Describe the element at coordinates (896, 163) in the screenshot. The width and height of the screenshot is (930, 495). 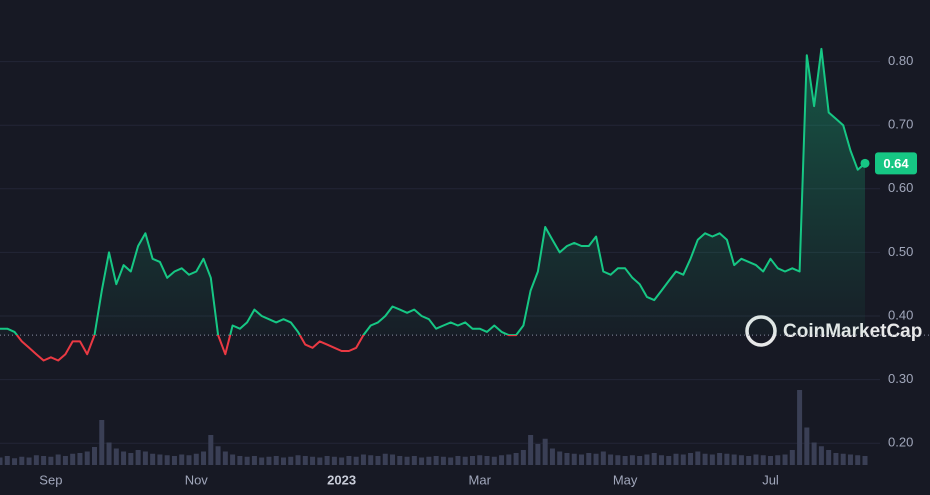
I see `price-badge-label: 0.64` at that location.